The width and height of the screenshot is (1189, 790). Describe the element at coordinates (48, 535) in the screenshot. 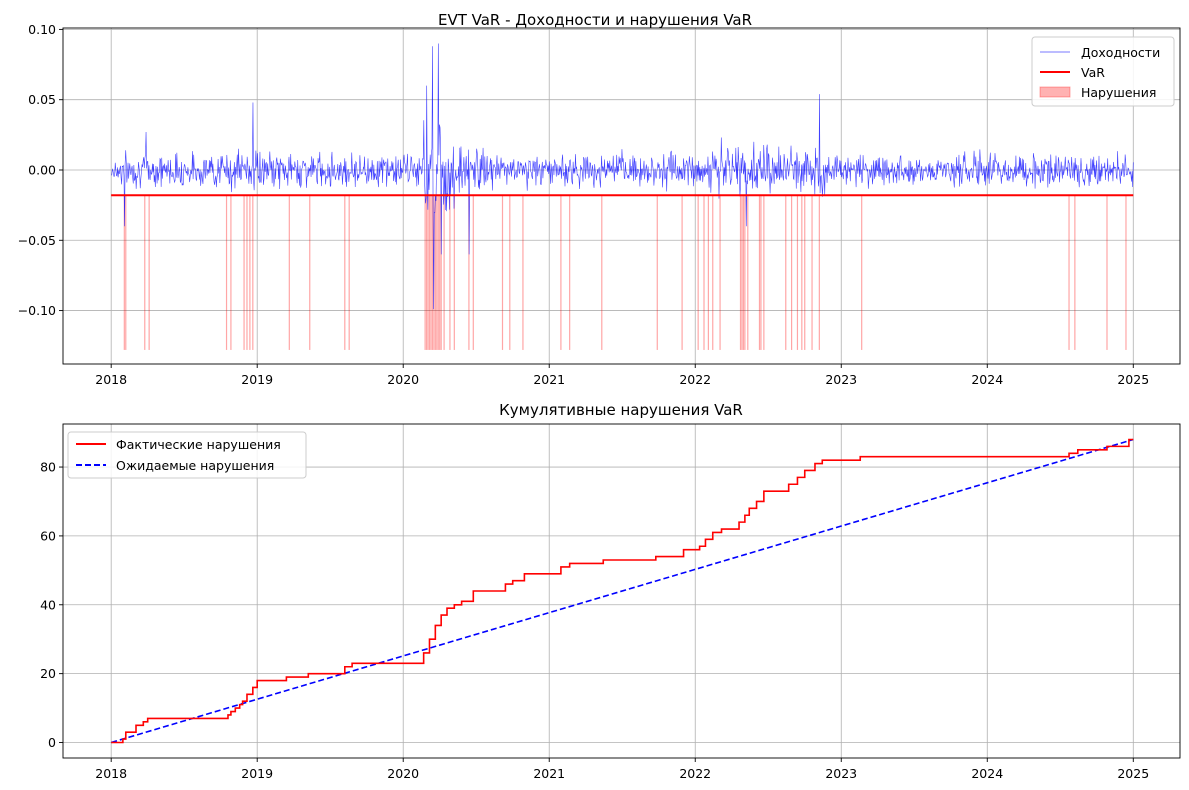

I see `cumulative-y-tick-label: 60` at that location.